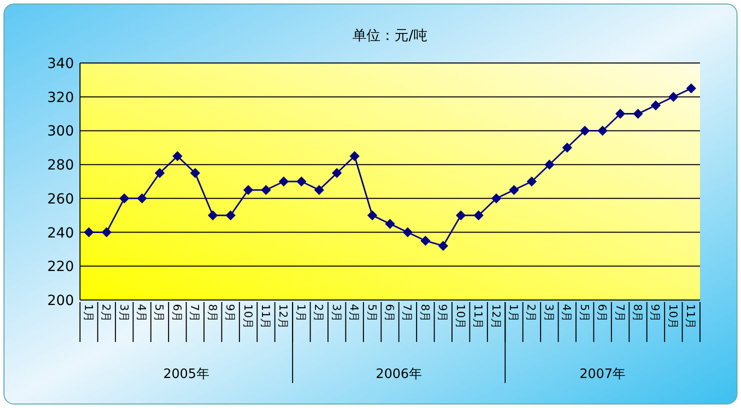 Image resolution: width=741 pixels, height=408 pixels. What do you see at coordinates (60, 301) in the screenshot?
I see `y-tick-label: 200` at bounding box center [60, 301].